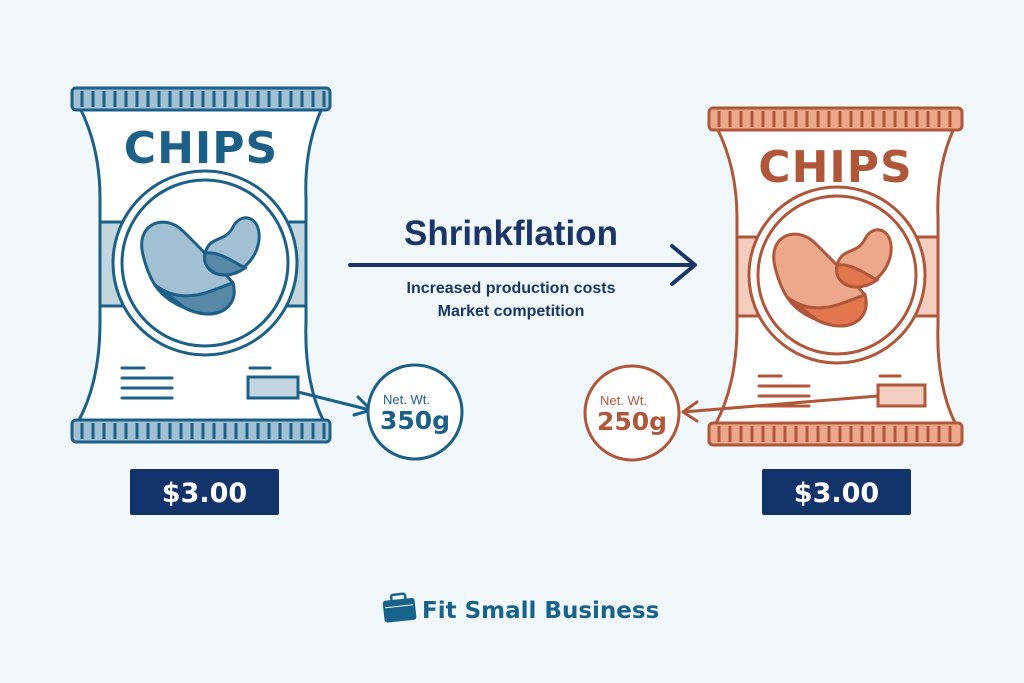 This screenshot has height=683, width=1024. What do you see at coordinates (632, 421) in the screenshot?
I see `net-weight-value: 250g` at bounding box center [632, 421].